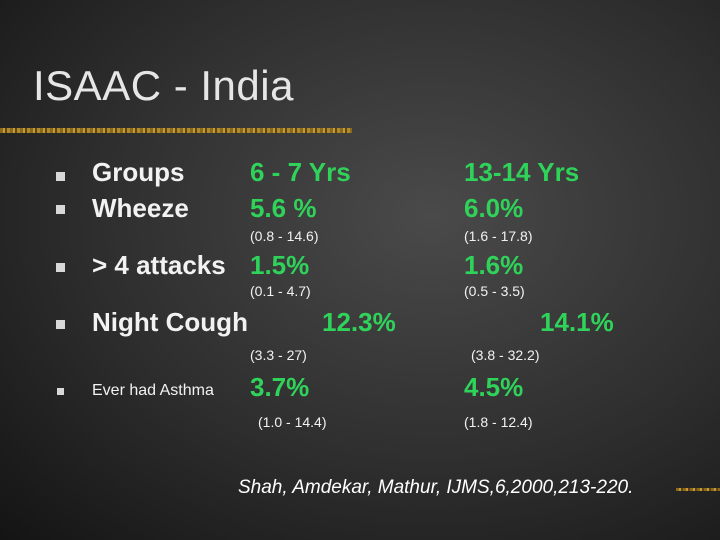 This screenshot has width=720, height=540. What do you see at coordinates (163, 85) in the screenshot?
I see `slide-title: ISAAC - India` at bounding box center [163, 85].